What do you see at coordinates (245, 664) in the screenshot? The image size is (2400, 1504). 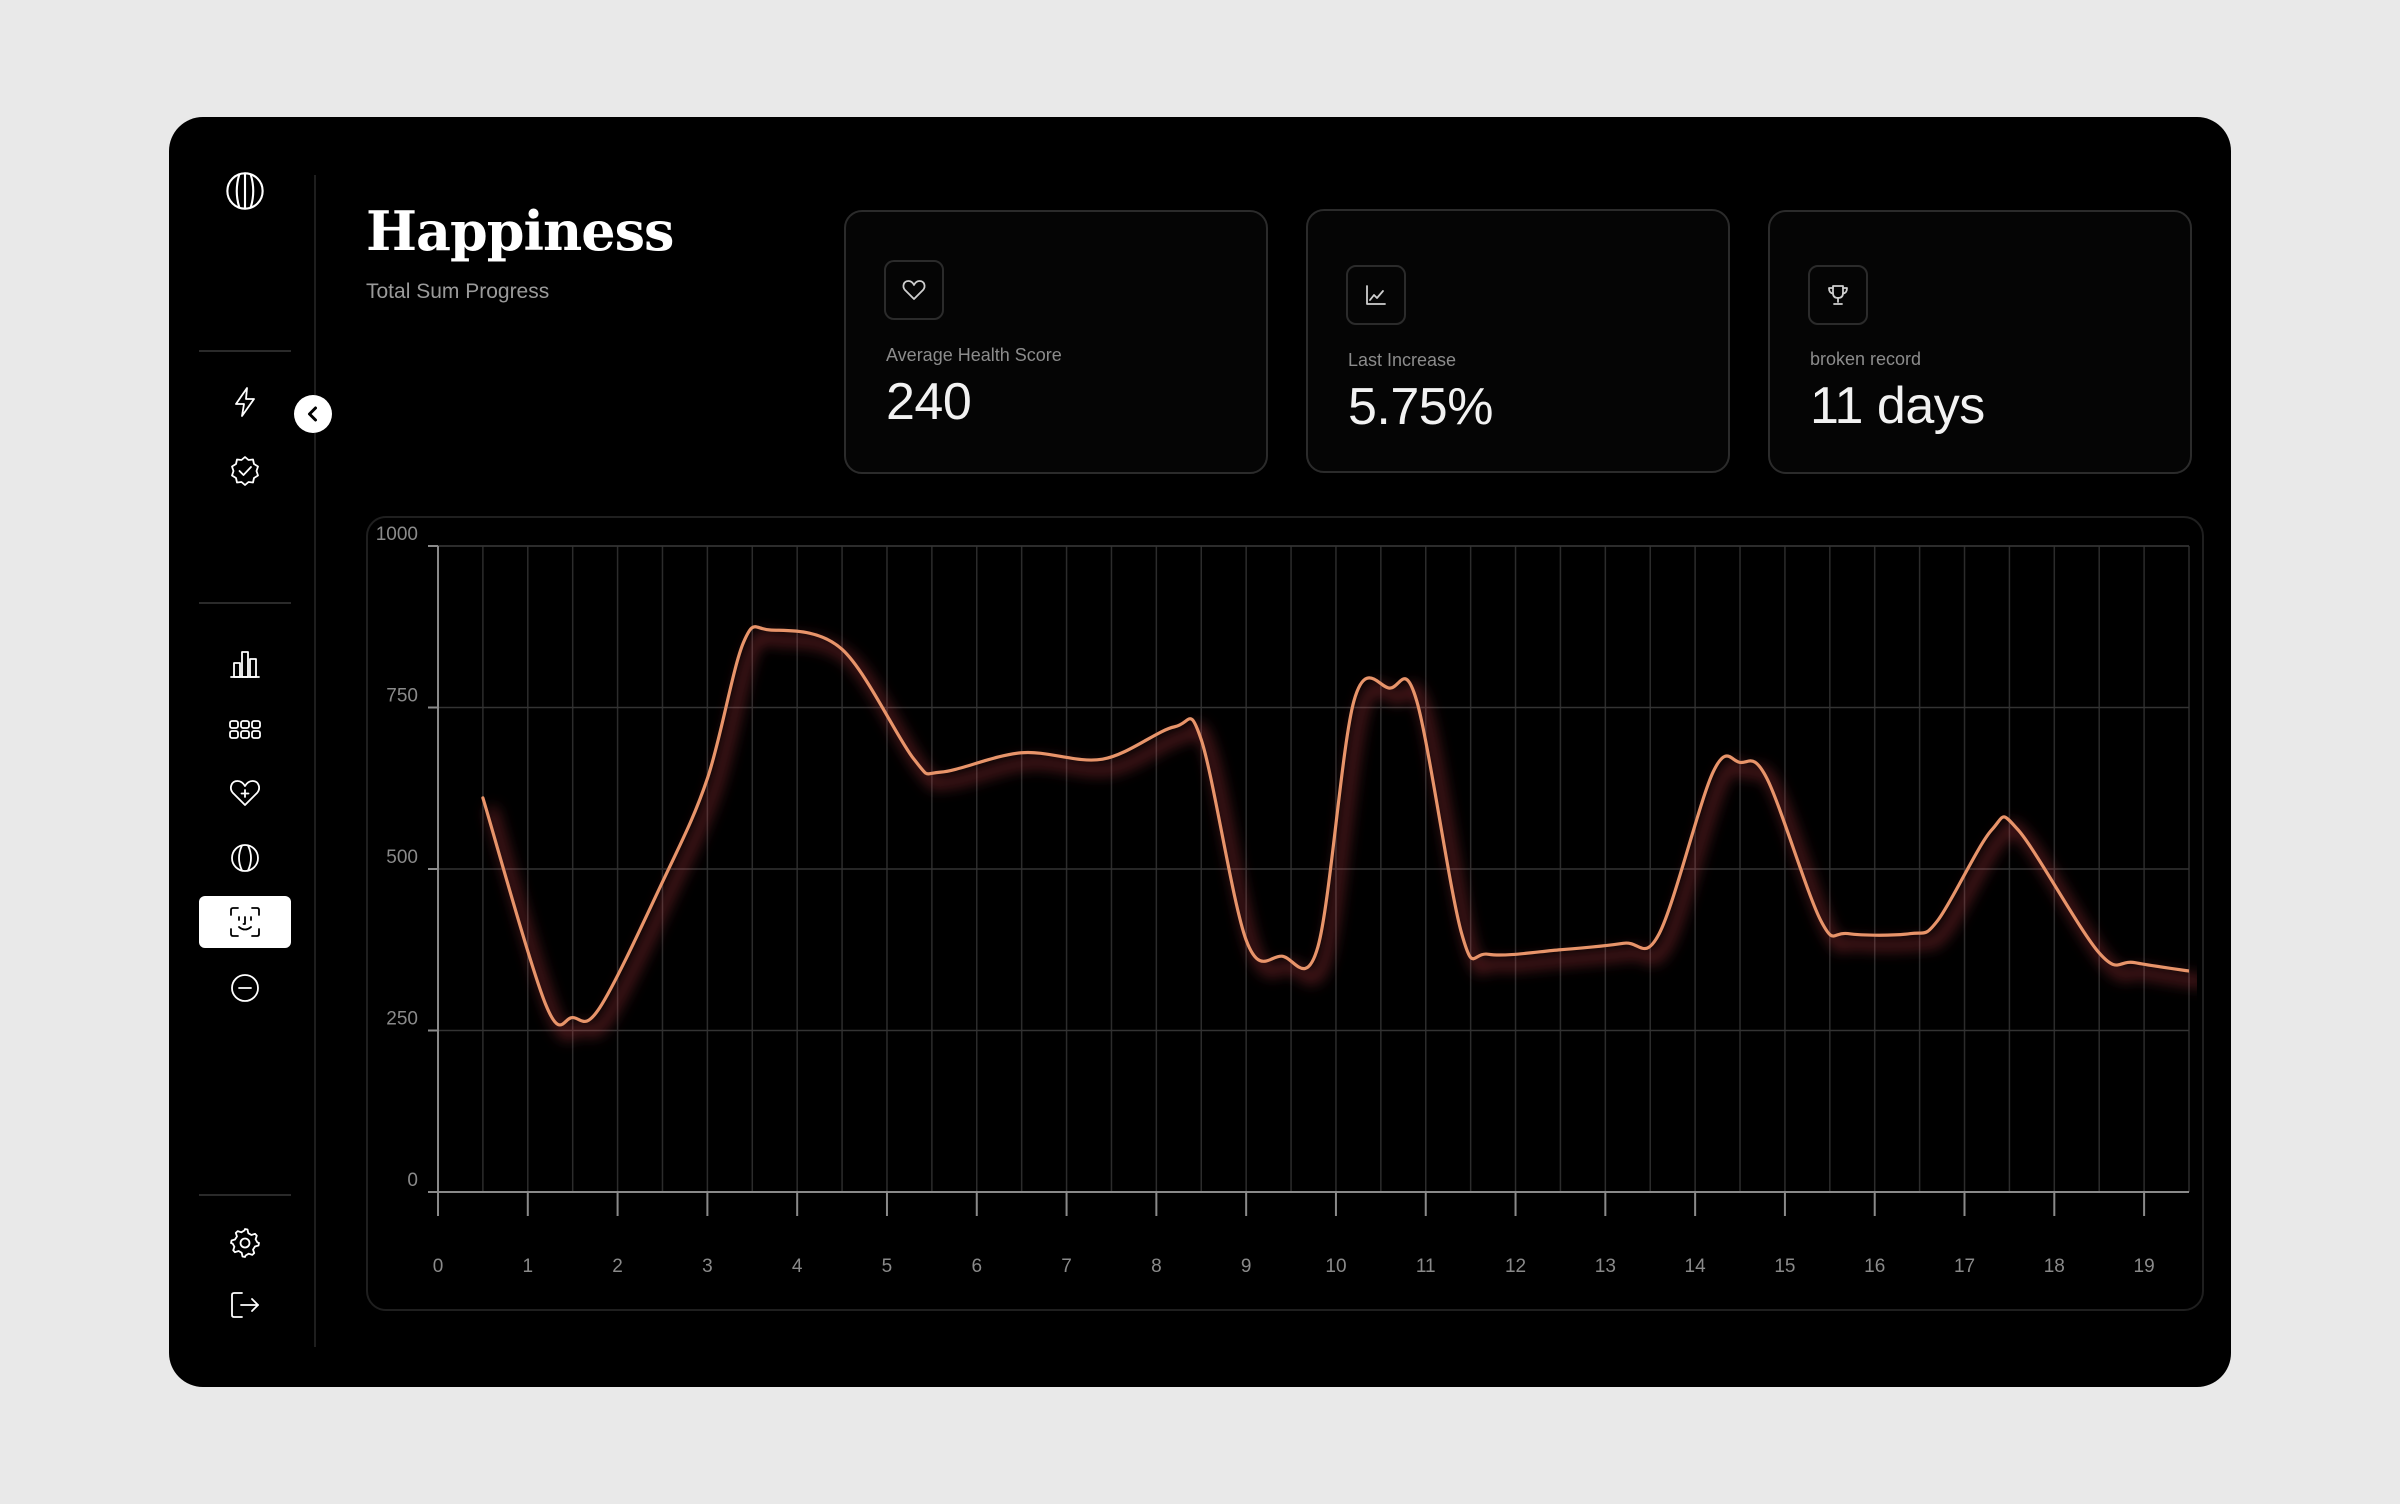 I see `bar-chart-icon` at bounding box center [245, 664].